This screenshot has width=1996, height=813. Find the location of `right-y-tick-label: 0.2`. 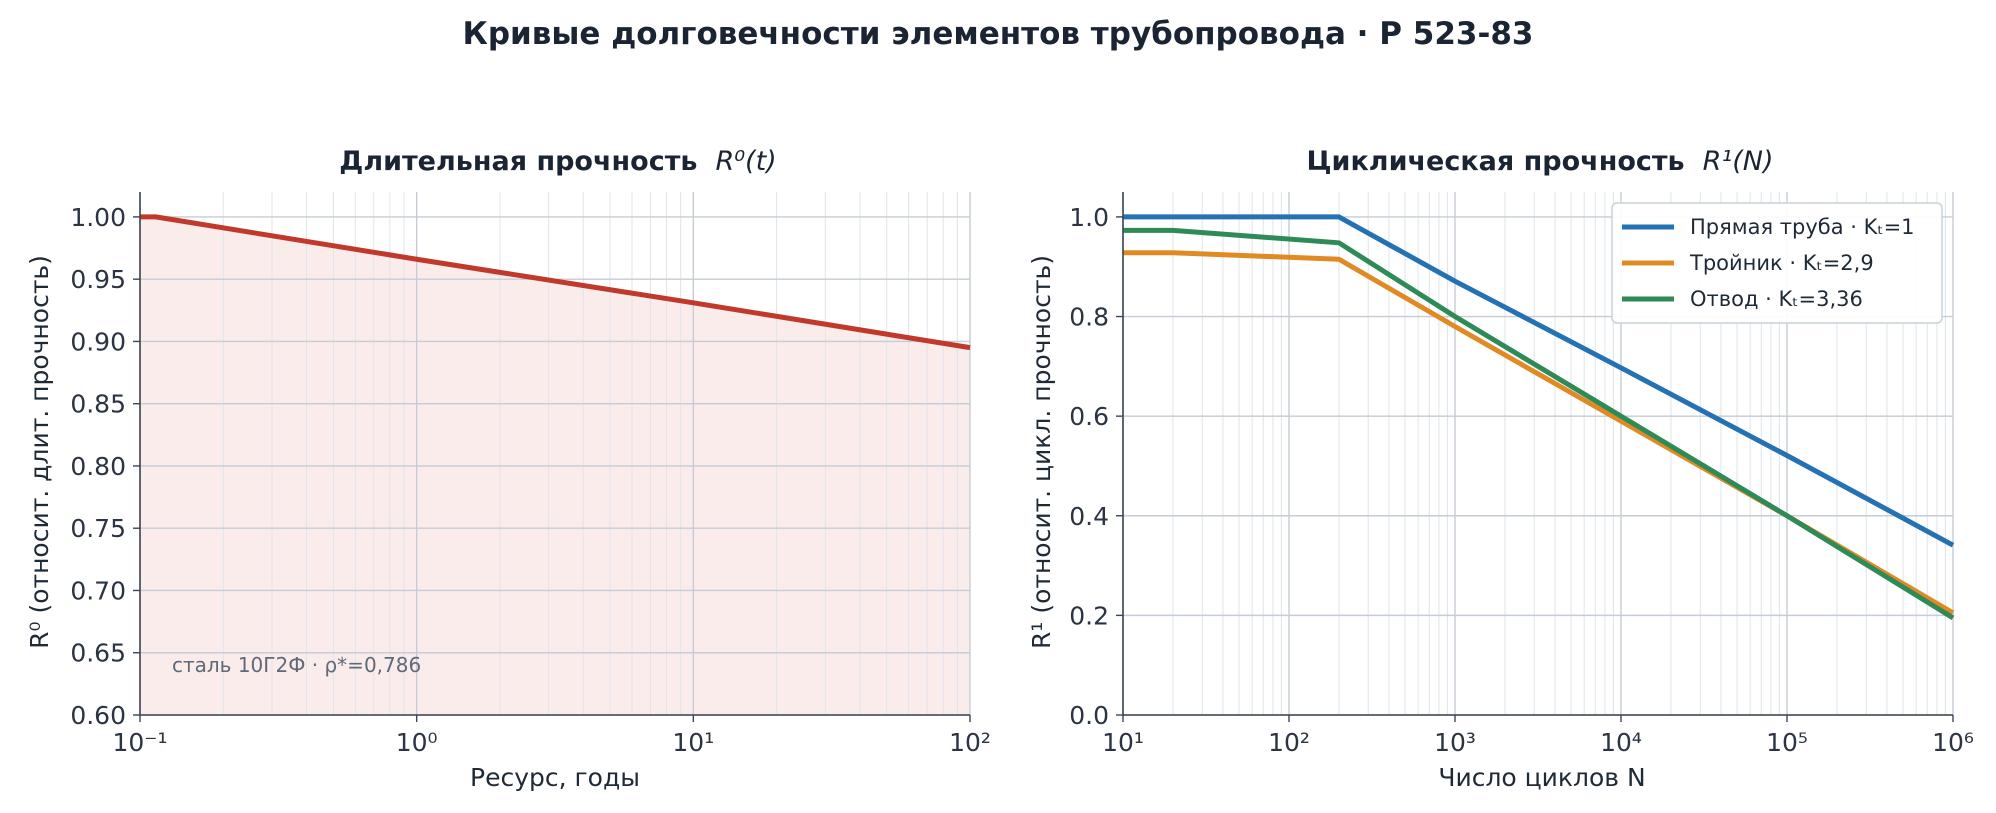

right-y-tick-label: 0.2 is located at coordinates (1089, 615).